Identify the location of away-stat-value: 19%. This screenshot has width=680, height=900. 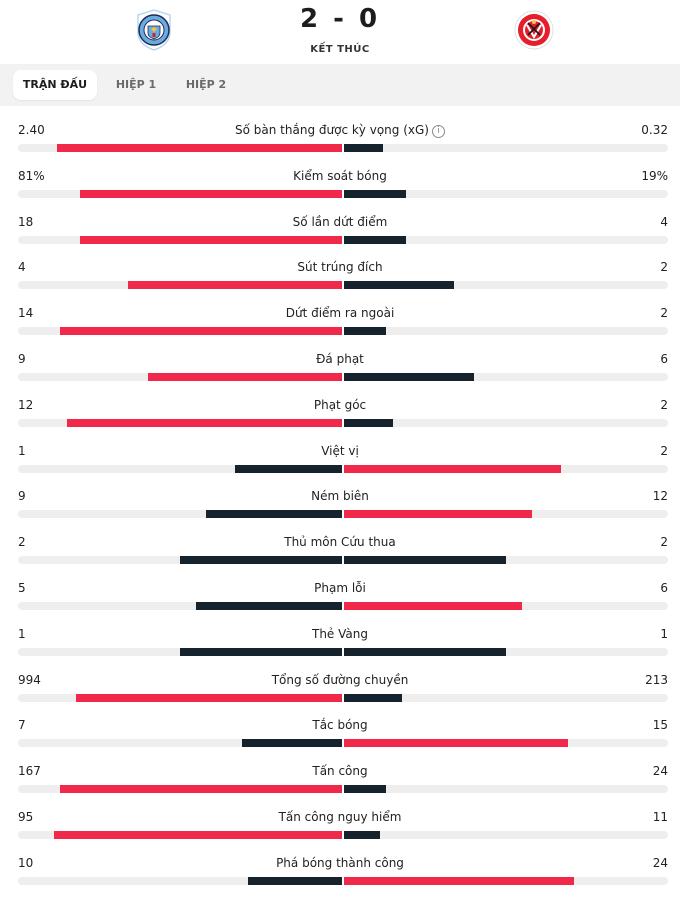
(654, 175).